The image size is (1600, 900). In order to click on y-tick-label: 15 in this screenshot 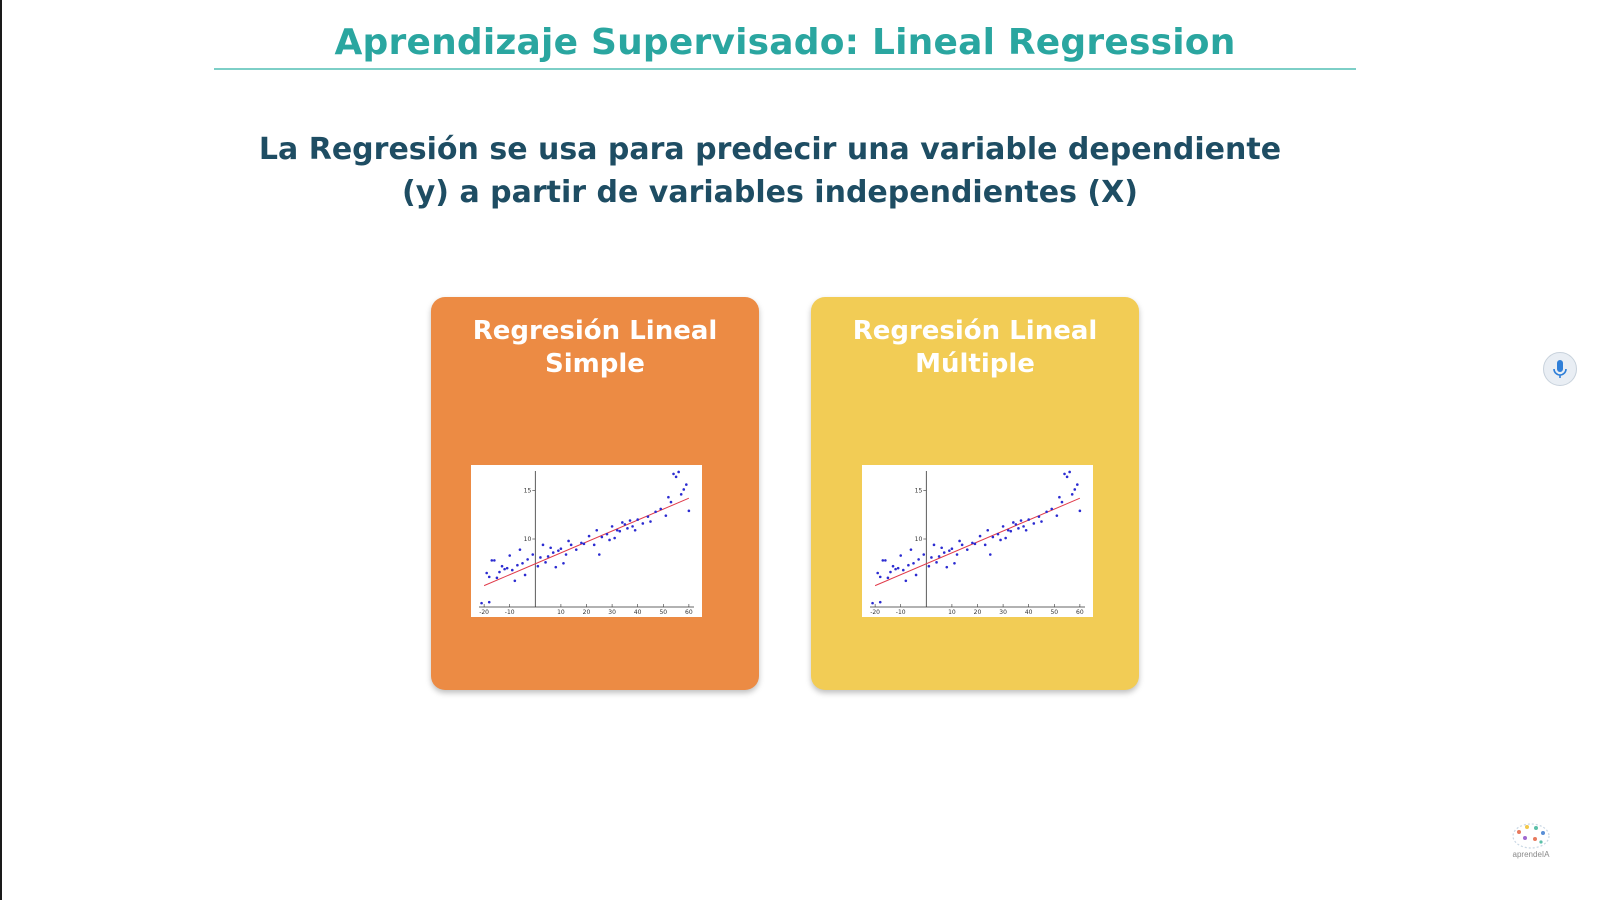, I will do `click(919, 490)`.